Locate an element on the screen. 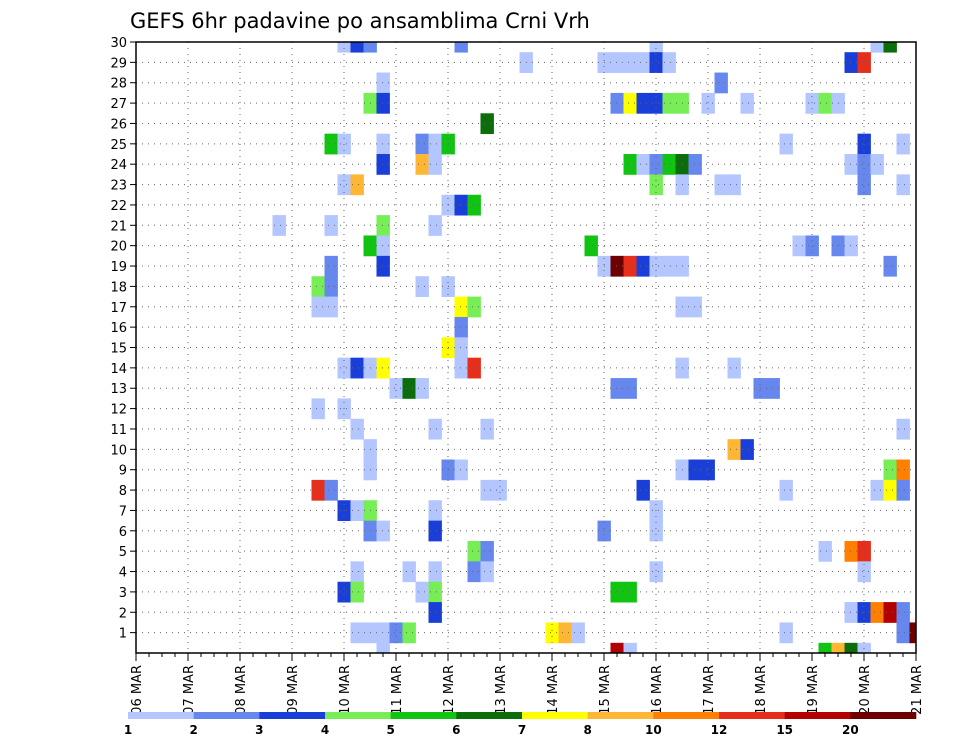  y-tick-label: 14 is located at coordinates (118, 369).